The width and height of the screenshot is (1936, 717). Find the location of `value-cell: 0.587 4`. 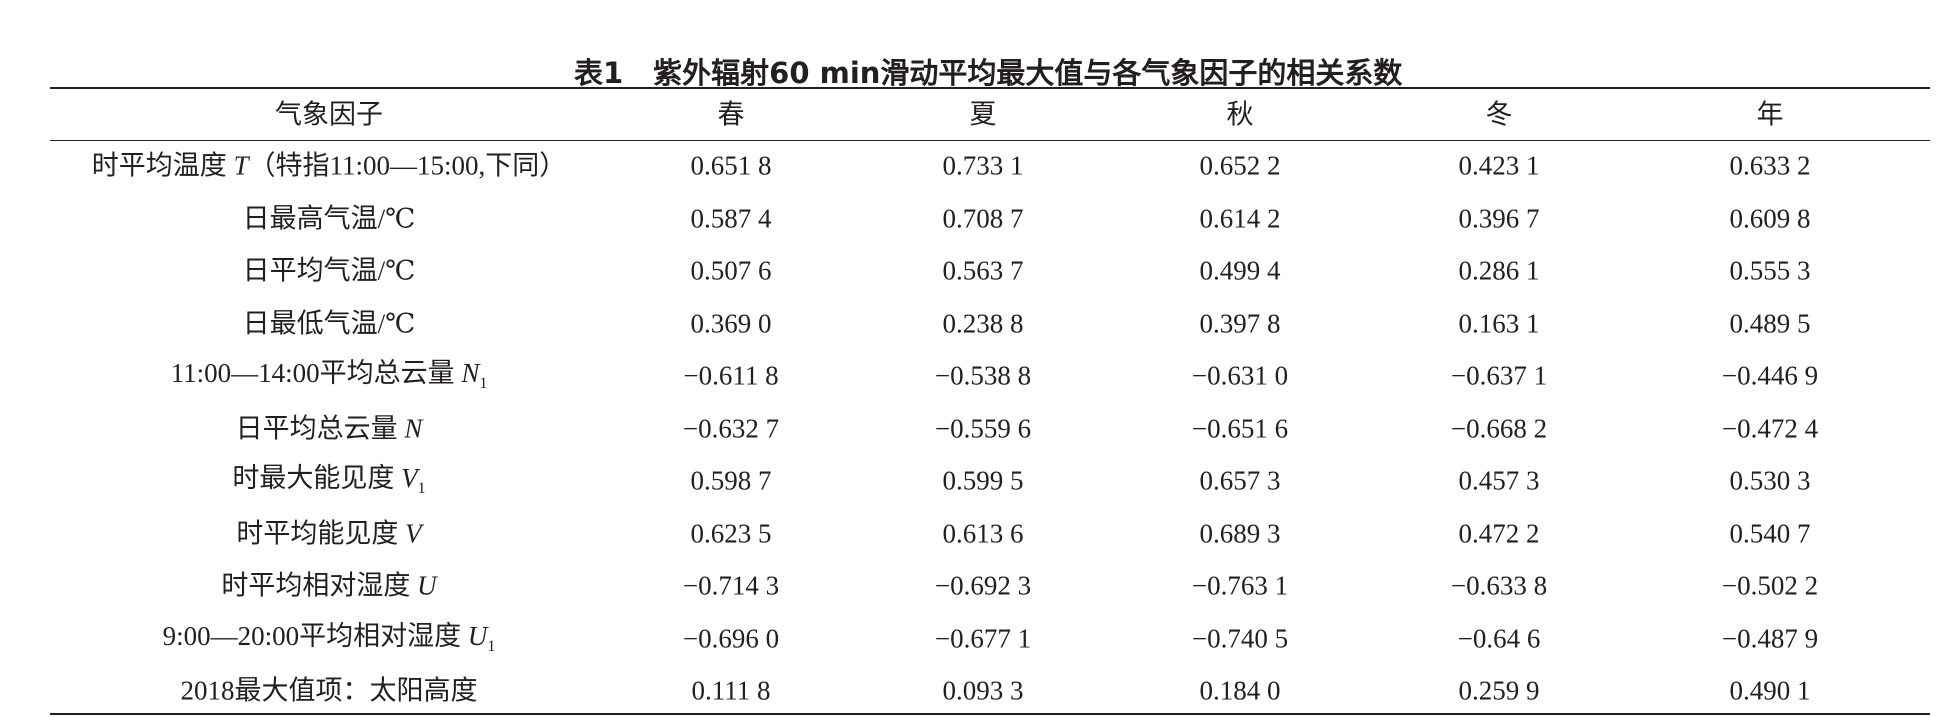

value-cell: 0.587 4 is located at coordinates (731, 218).